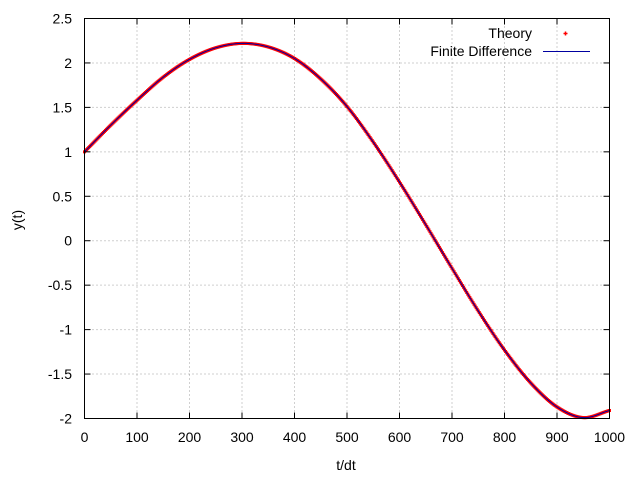 The image size is (640, 480). Describe the element at coordinates (17, 220) in the screenshot. I see `y-axis-label: y(t)` at that location.